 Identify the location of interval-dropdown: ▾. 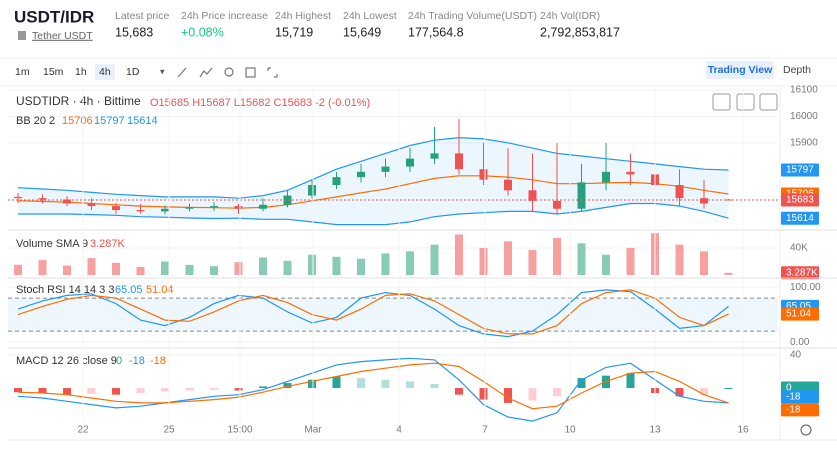
(162, 71).